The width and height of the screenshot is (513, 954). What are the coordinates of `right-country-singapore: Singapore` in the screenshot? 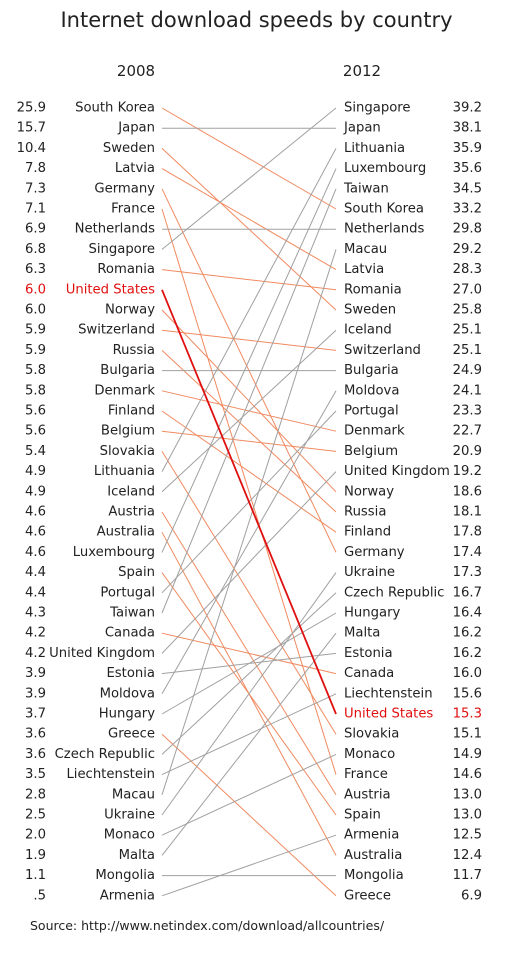 It's located at (377, 108).